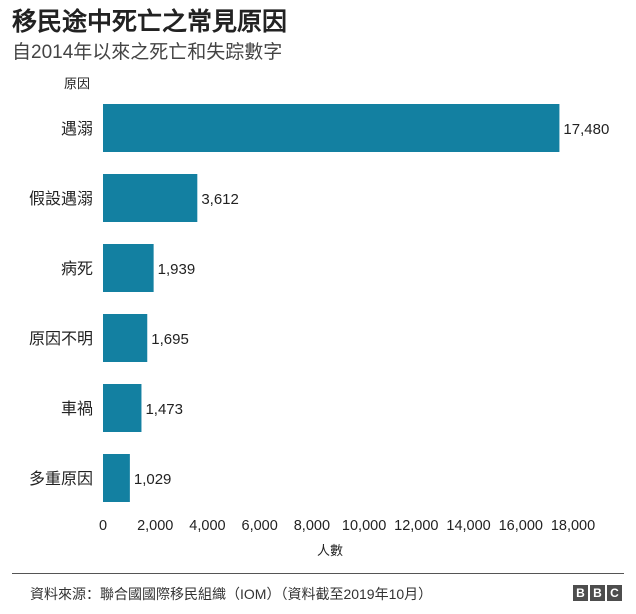 The image size is (636, 614). I want to click on x-tick-label-3: 6,000, so click(260, 526).